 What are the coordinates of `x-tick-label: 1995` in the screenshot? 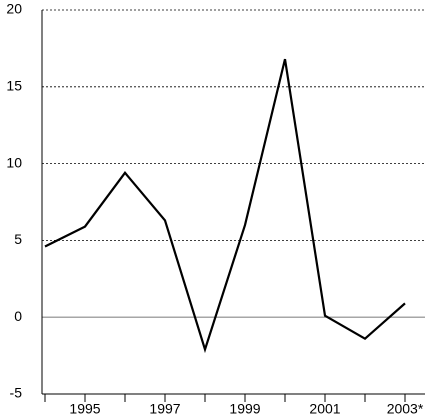 It's located at (84, 409).